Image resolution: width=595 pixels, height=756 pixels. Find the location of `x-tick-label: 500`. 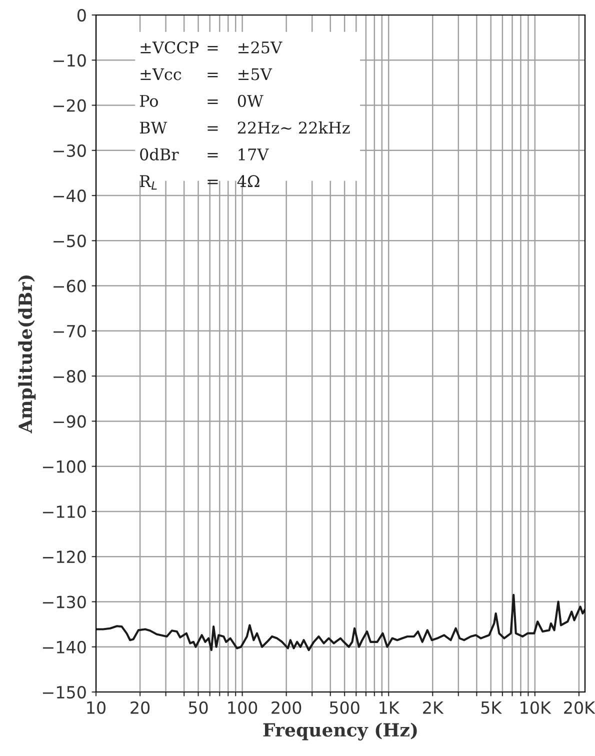

x-tick-label: 500 is located at coordinates (345, 707).